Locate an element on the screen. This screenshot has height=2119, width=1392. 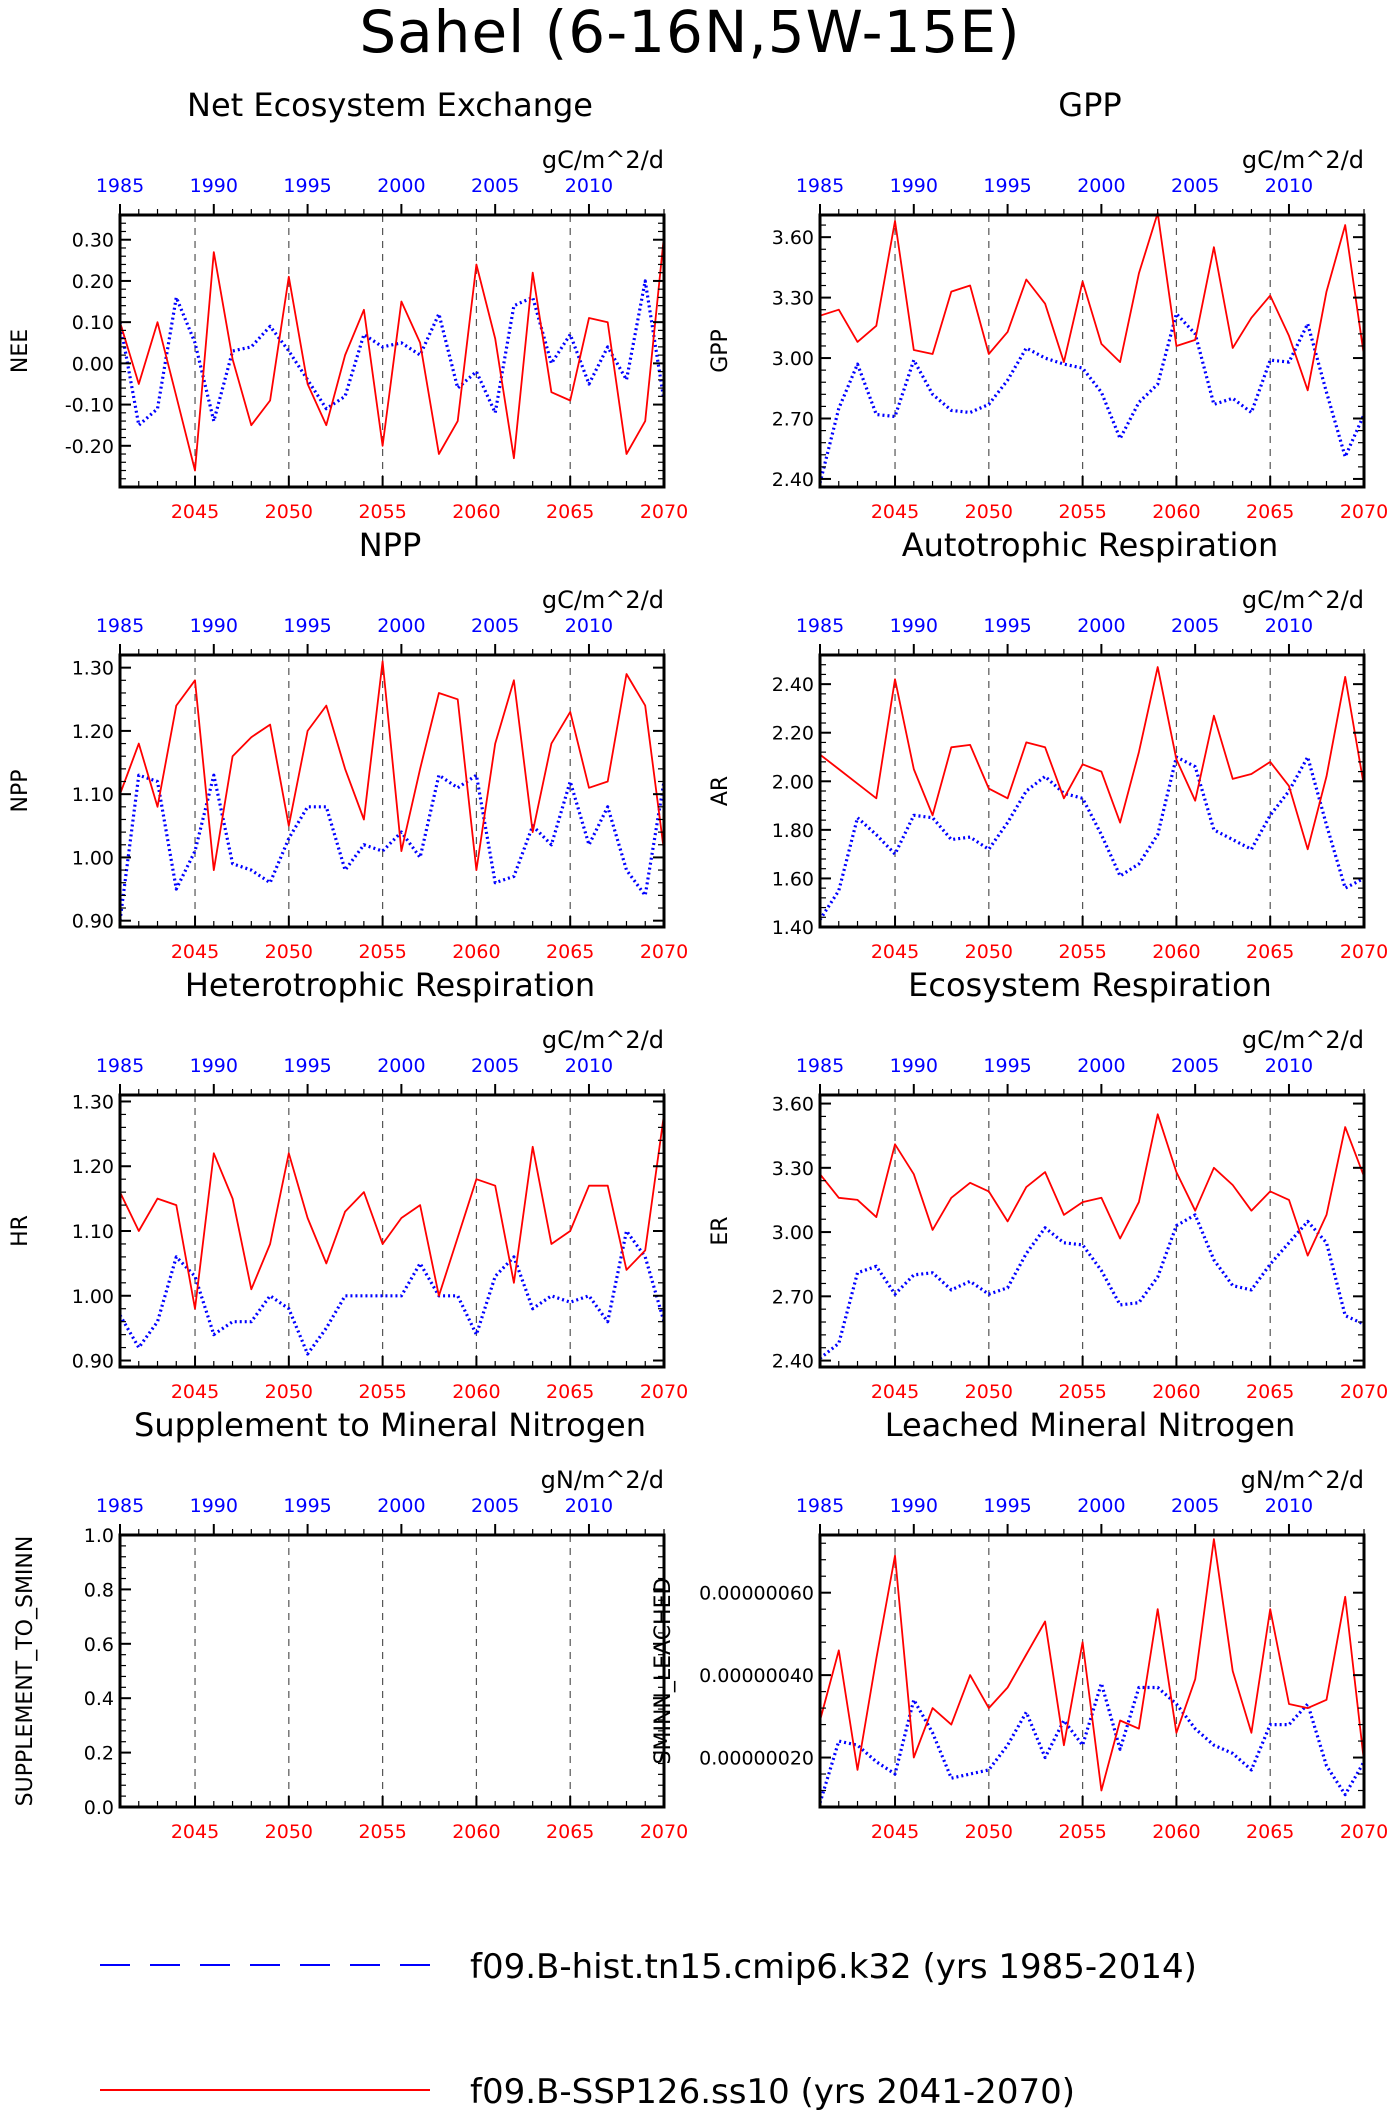
y-tick-label: -0.20 is located at coordinates (89, 447).